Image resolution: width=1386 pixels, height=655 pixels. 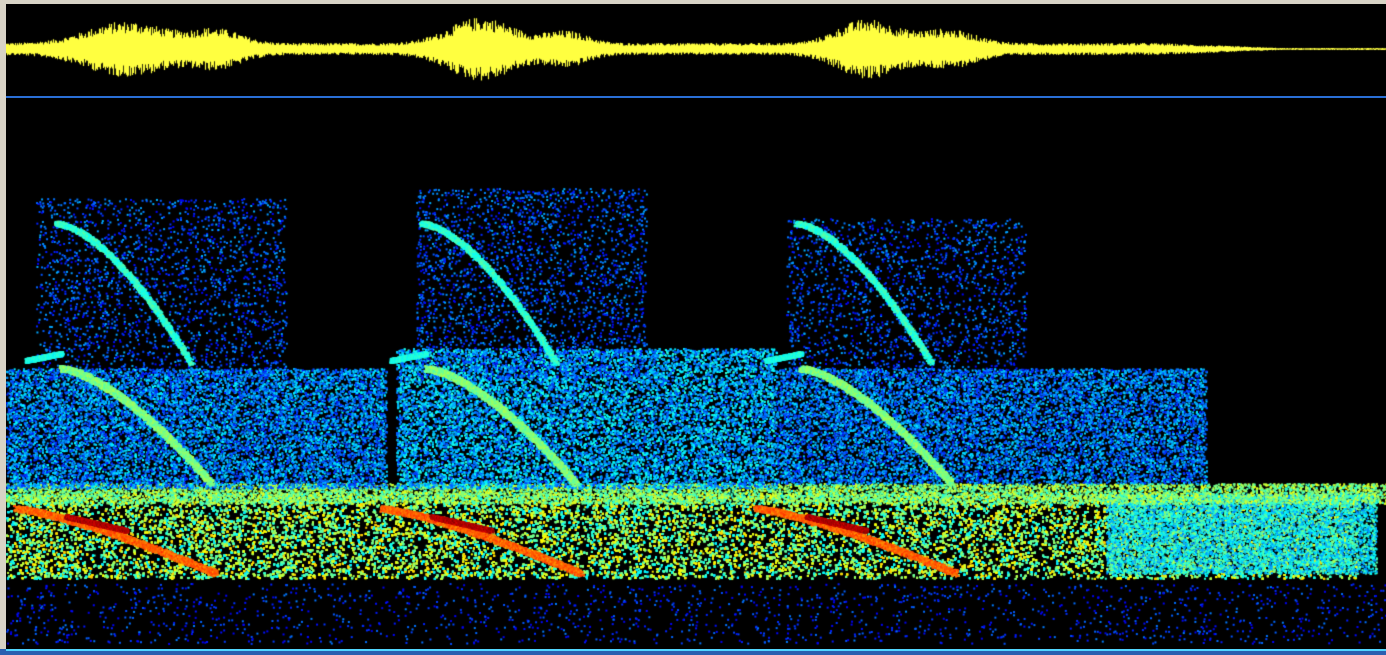 What do you see at coordinates (696, 650) in the screenshot?
I see `bottom-edge-highlight` at bounding box center [696, 650].